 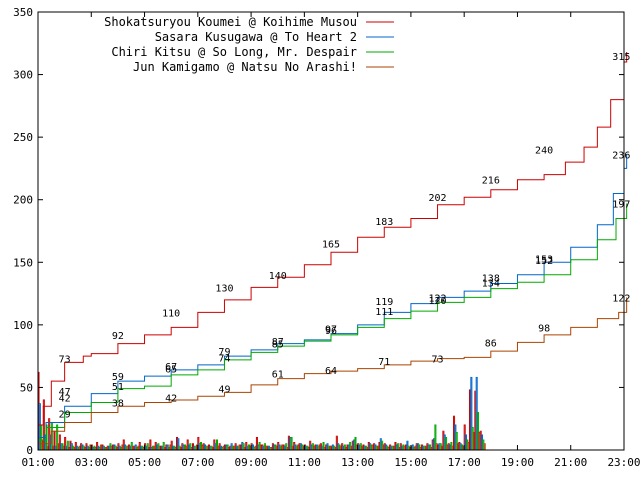 I want to click on legend-label: Chiri Kitsu @ So Long, Mr. Despair, so click(x=234, y=52).